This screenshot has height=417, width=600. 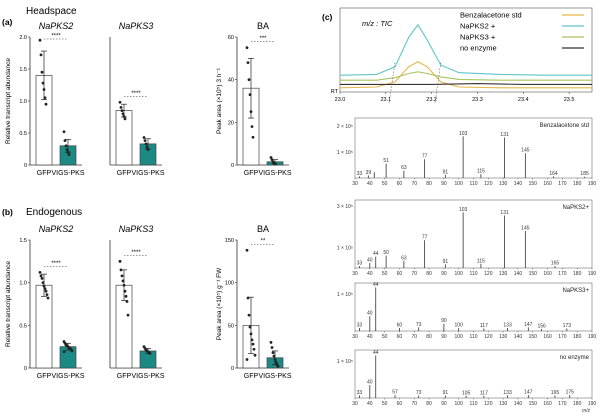 I want to click on spectrum-peak-label: 105, so click(x=466, y=393).